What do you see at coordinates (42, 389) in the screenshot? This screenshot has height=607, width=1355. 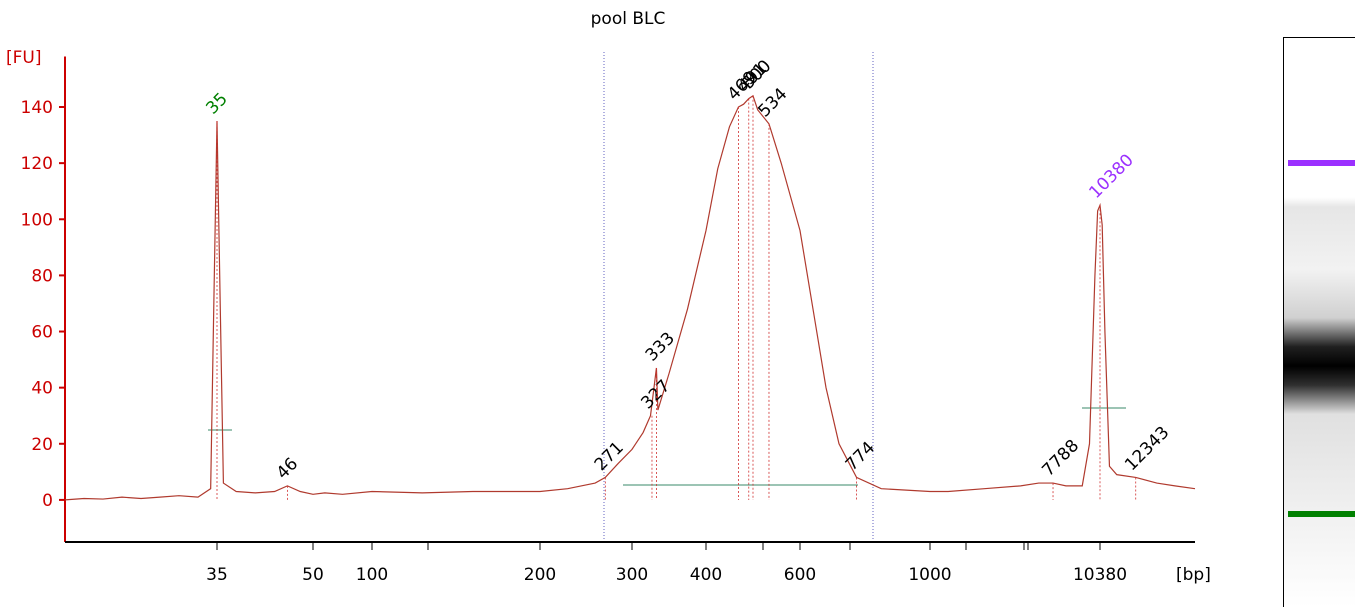 I see `y-tick-label: 40` at bounding box center [42, 389].